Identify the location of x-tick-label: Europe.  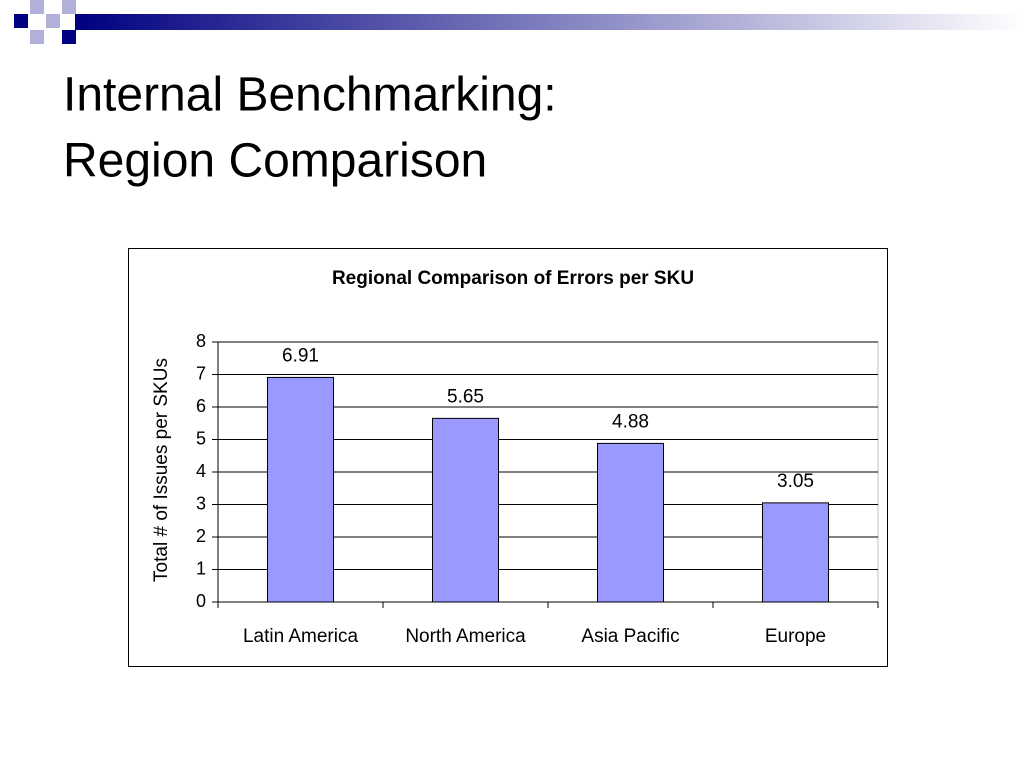
(795, 636).